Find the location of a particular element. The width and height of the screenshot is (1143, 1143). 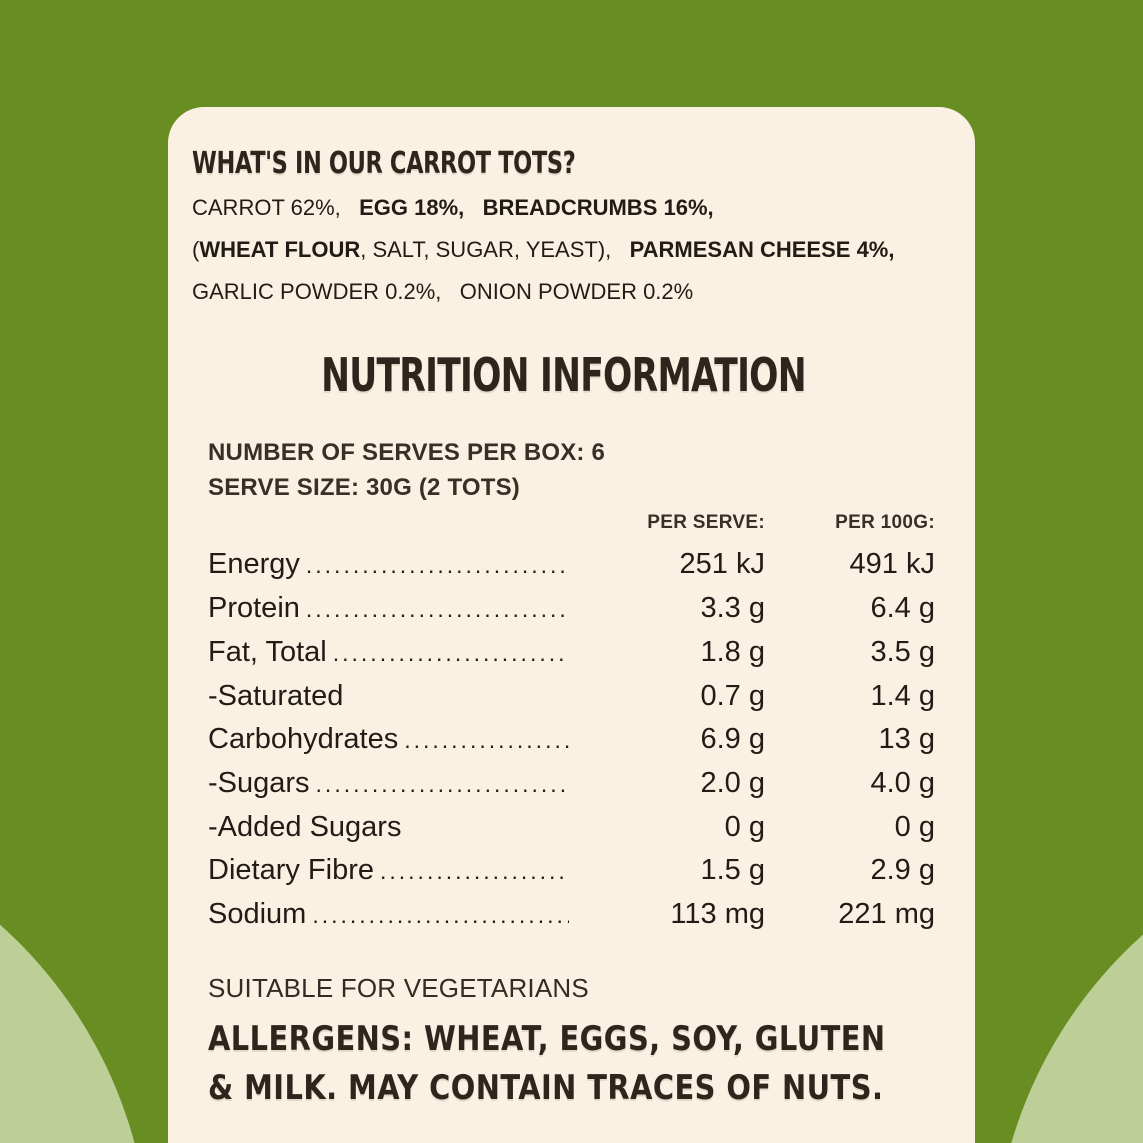

ingredient-text: ONION POWDER 0.2% is located at coordinates (576, 291).